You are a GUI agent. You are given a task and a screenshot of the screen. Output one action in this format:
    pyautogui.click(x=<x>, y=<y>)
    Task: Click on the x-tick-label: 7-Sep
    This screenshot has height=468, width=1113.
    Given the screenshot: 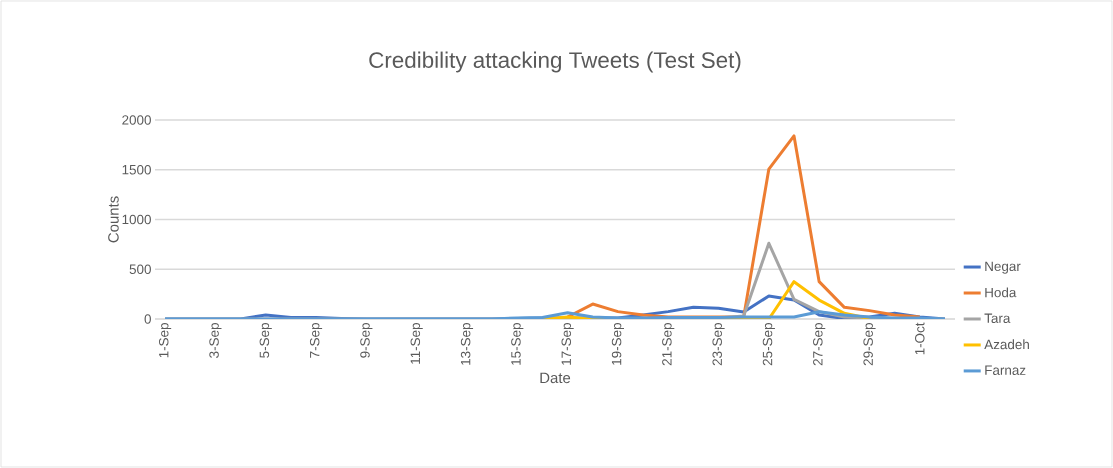 What is the action you would take?
    pyautogui.click(x=316, y=340)
    